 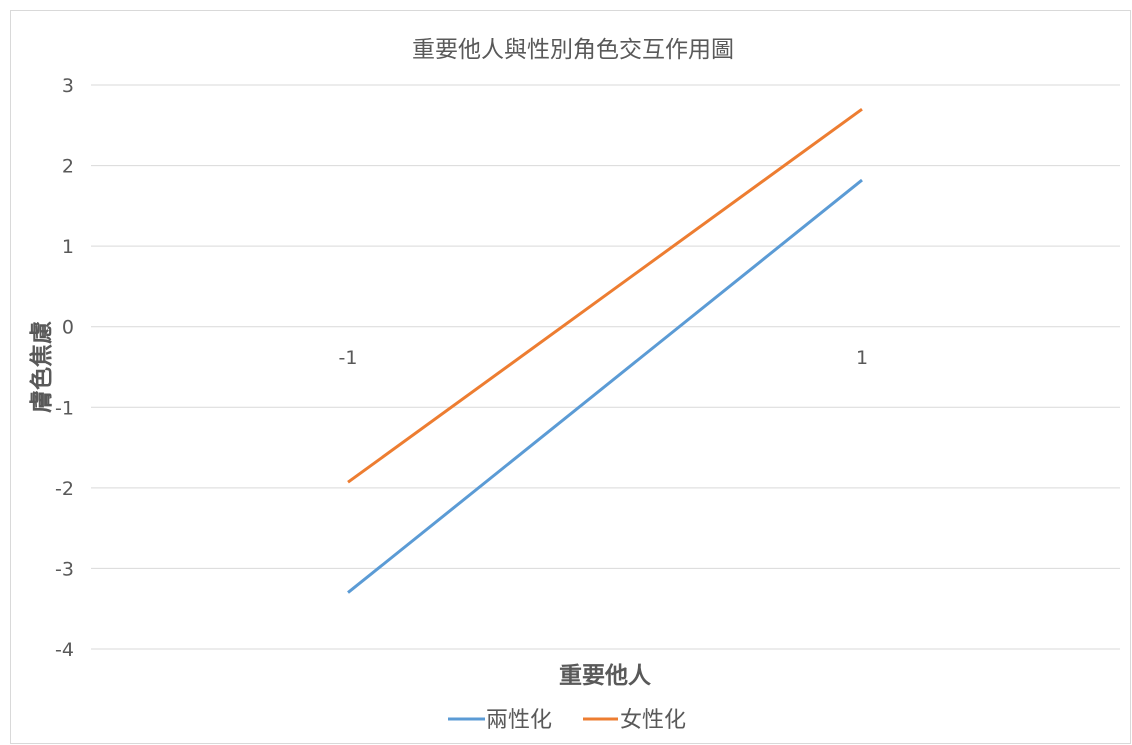 What do you see at coordinates (519, 720) in the screenshot?
I see `legend-label-series-0: 兩性化` at bounding box center [519, 720].